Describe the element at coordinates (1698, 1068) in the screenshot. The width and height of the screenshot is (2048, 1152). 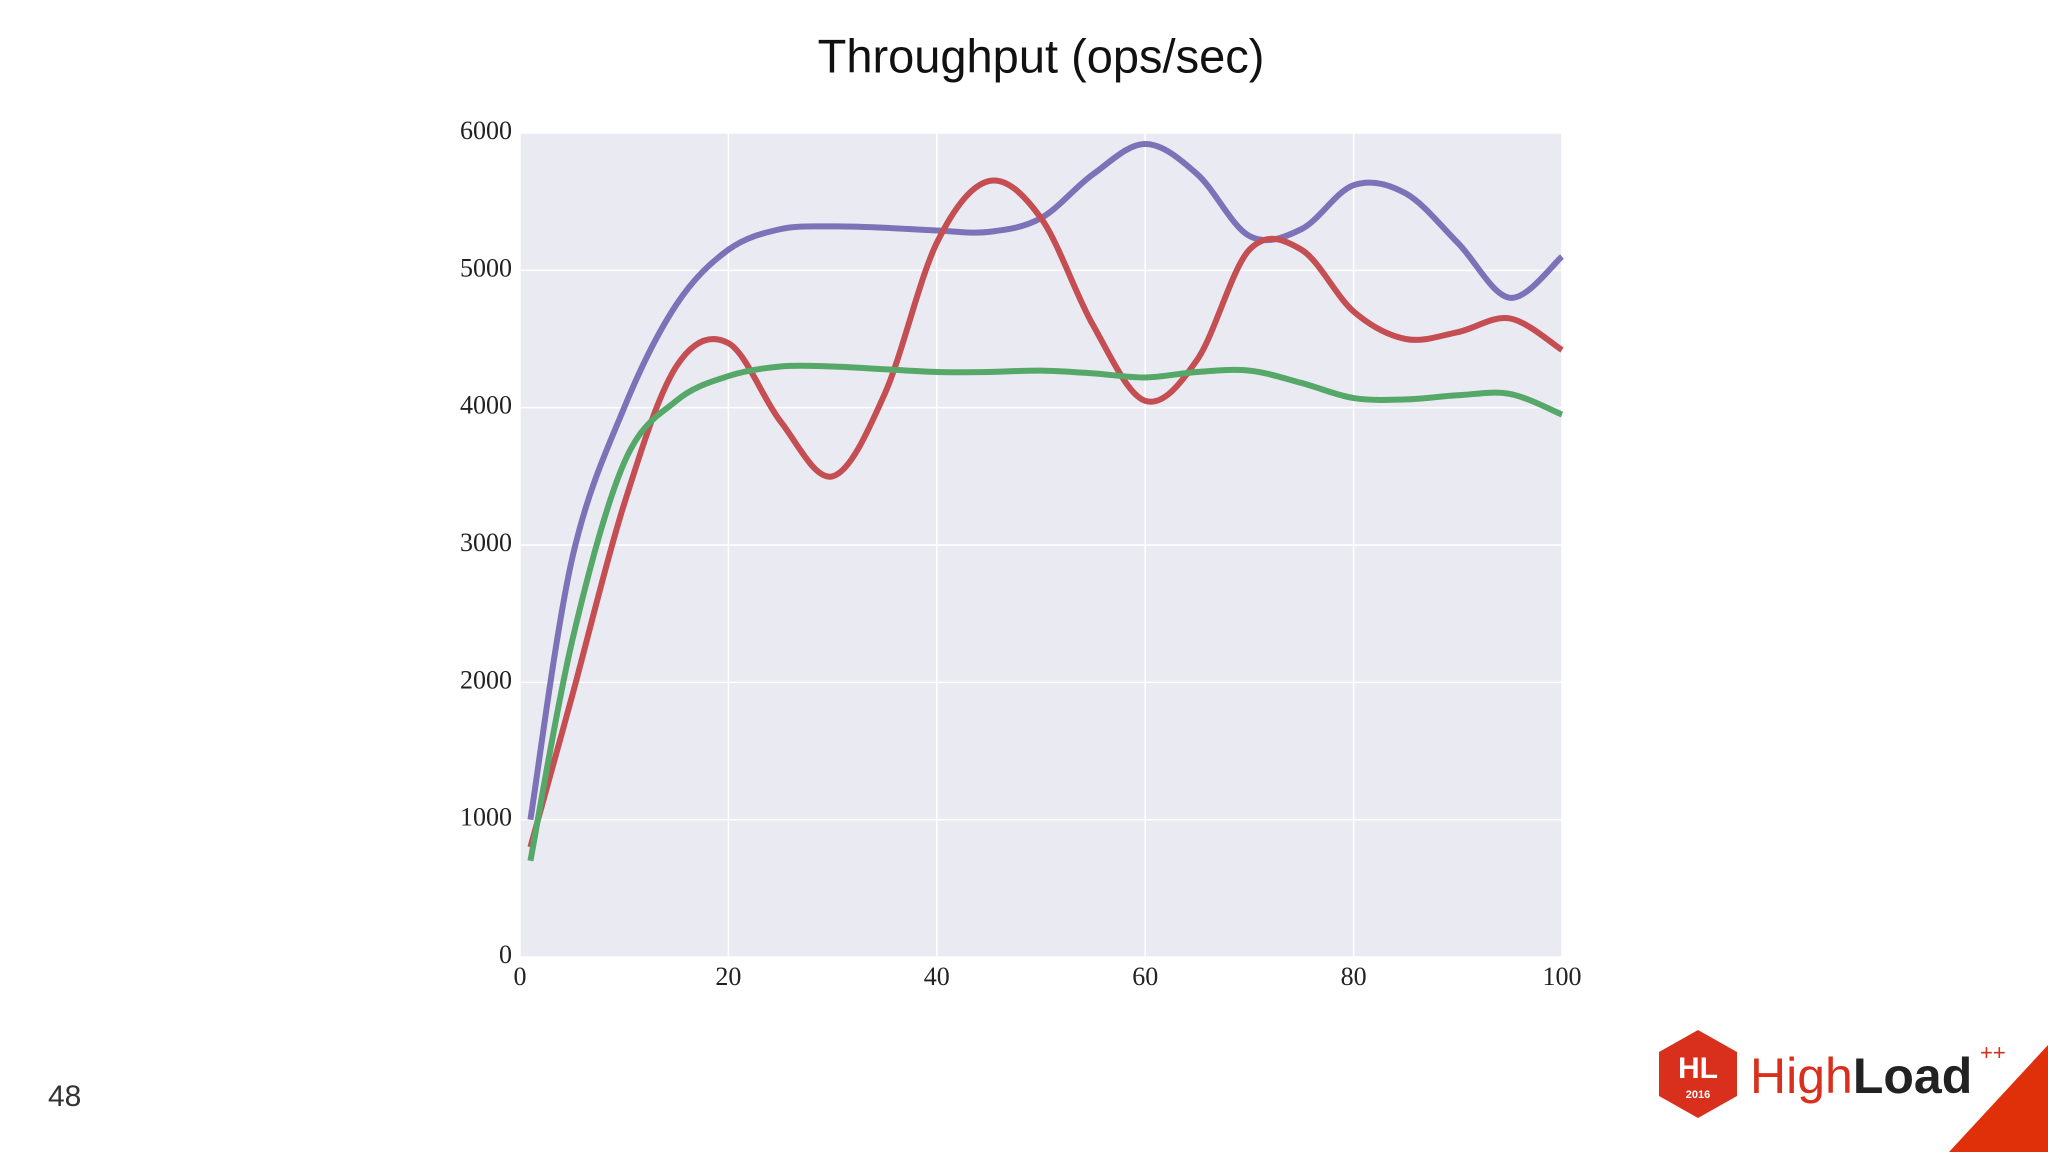
I see `logo-badge-text: HL` at that location.